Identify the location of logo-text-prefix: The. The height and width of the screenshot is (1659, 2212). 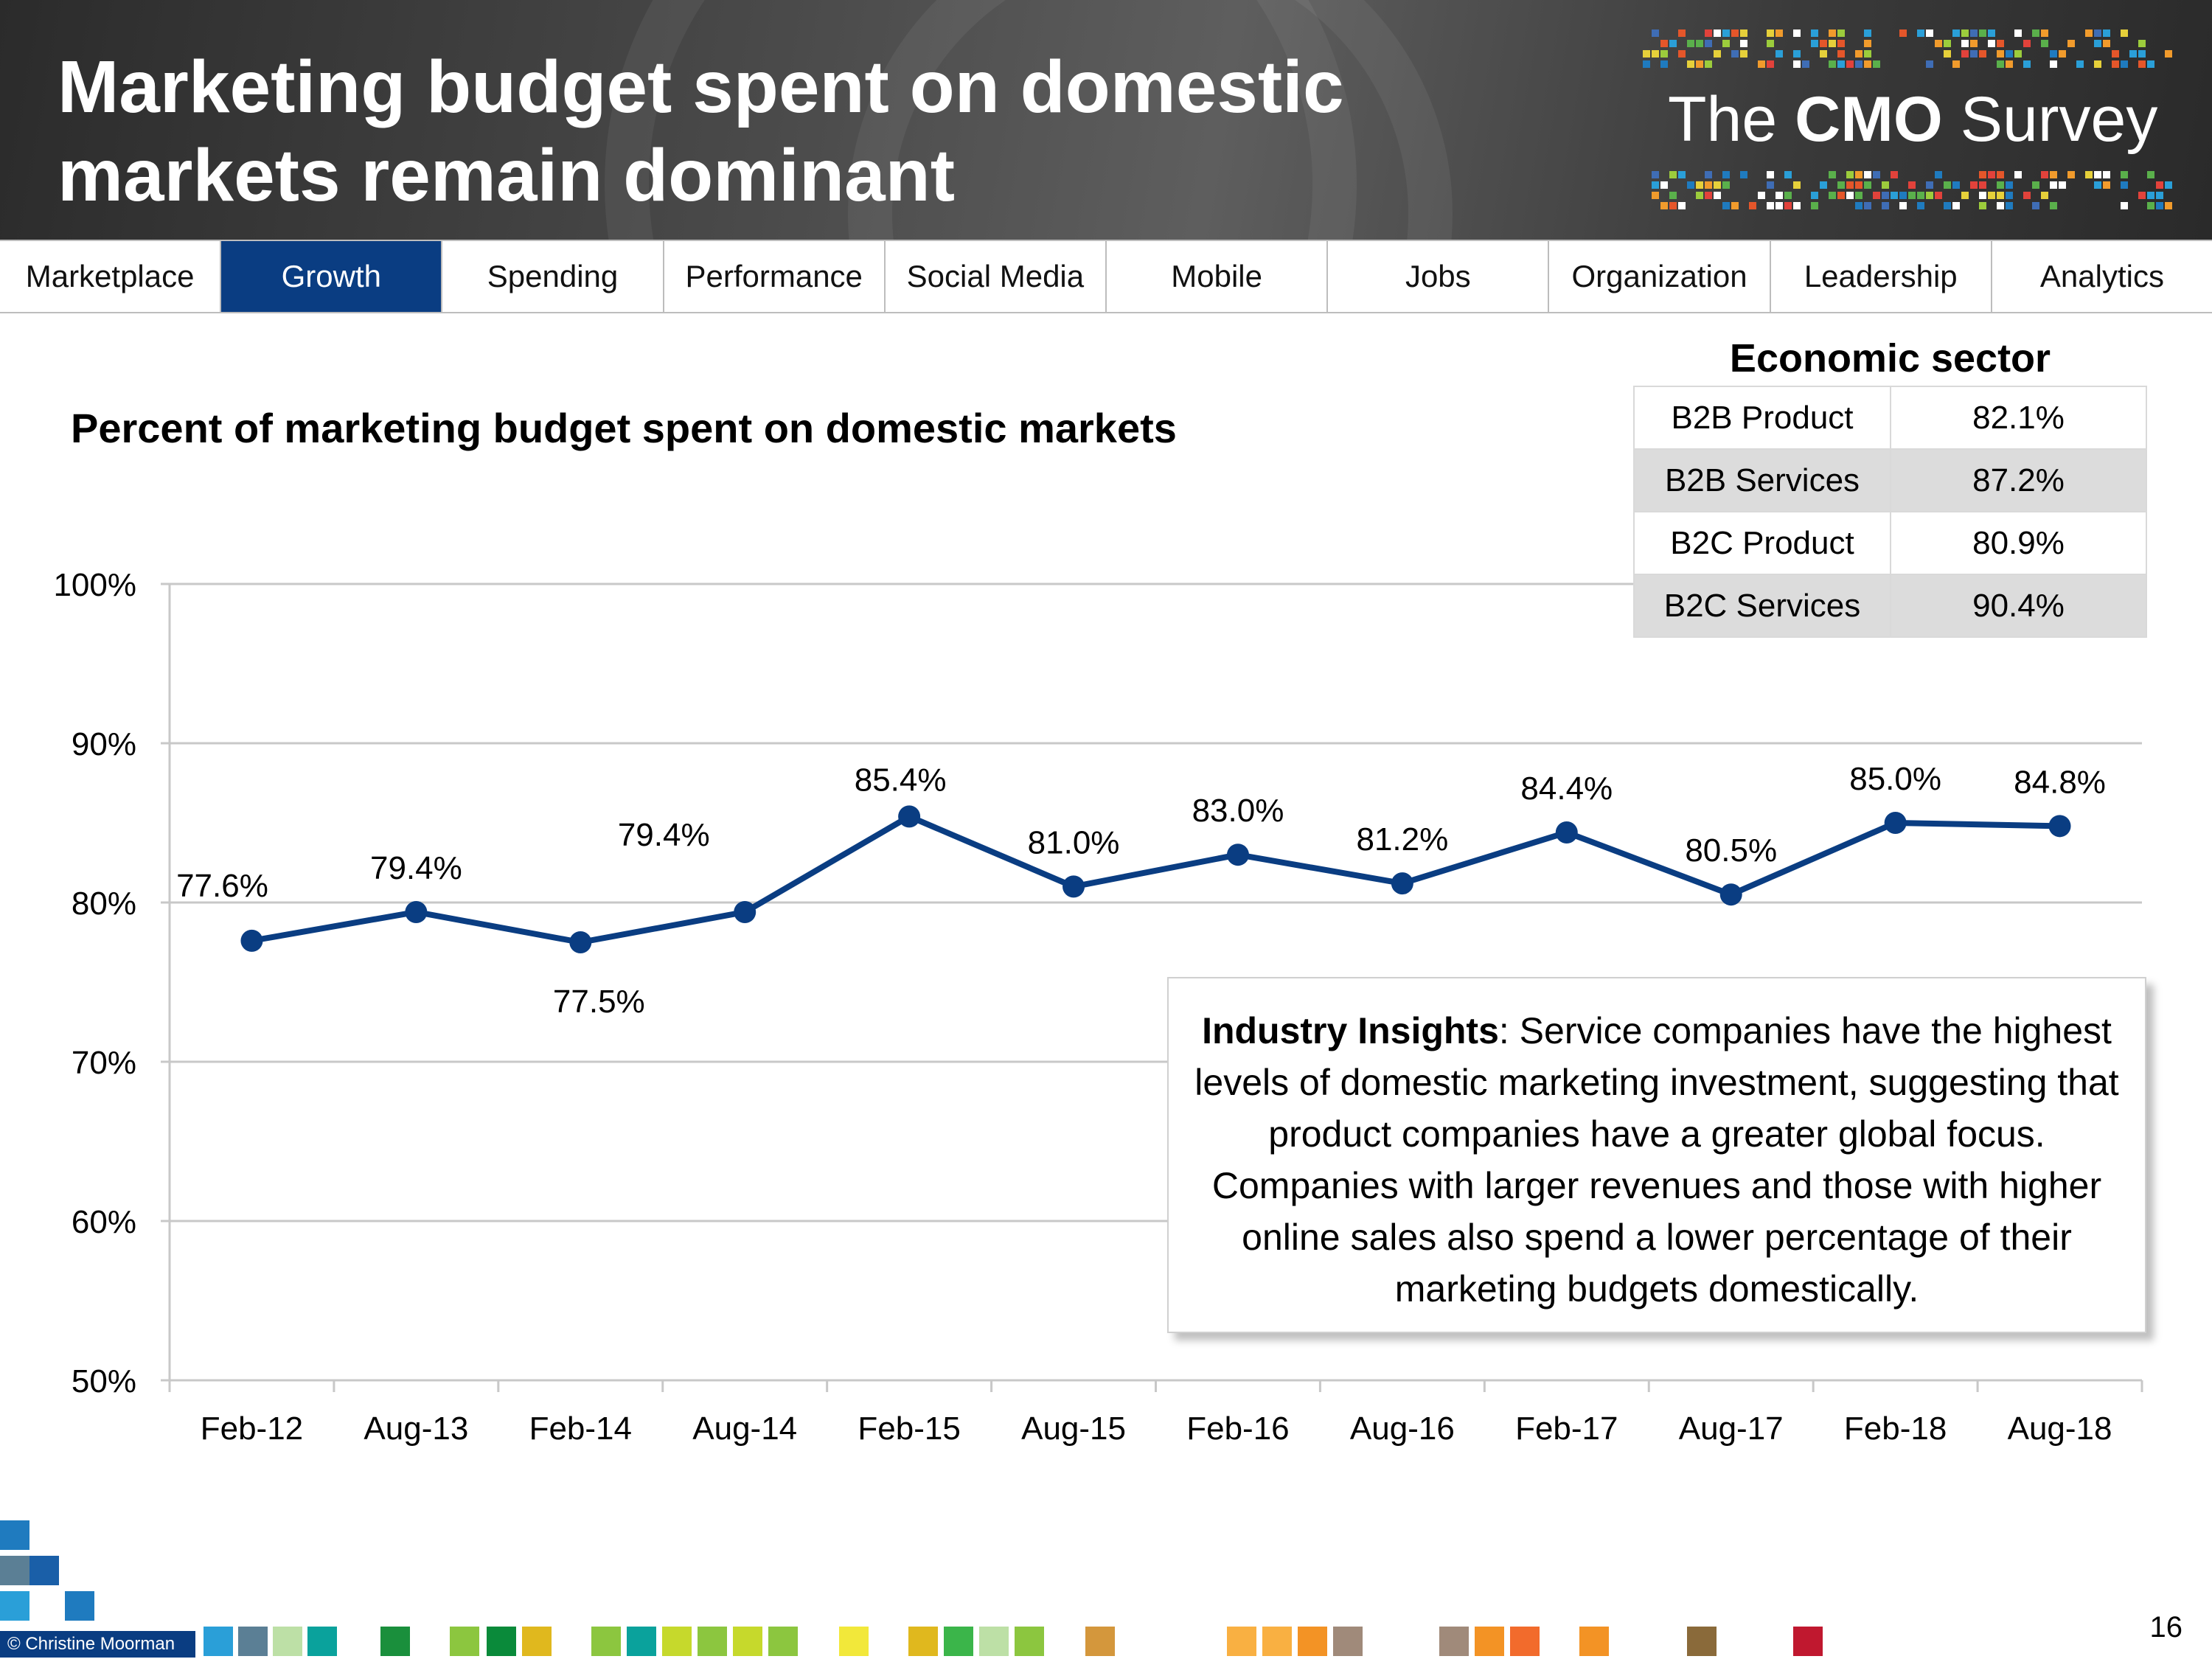
(1723, 119).